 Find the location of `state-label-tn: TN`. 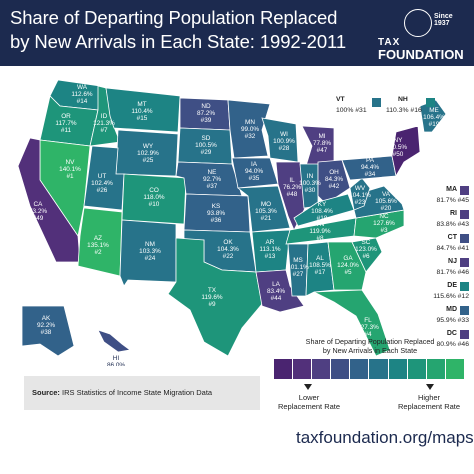

state-label-tn: TN is located at coordinates (320, 224).